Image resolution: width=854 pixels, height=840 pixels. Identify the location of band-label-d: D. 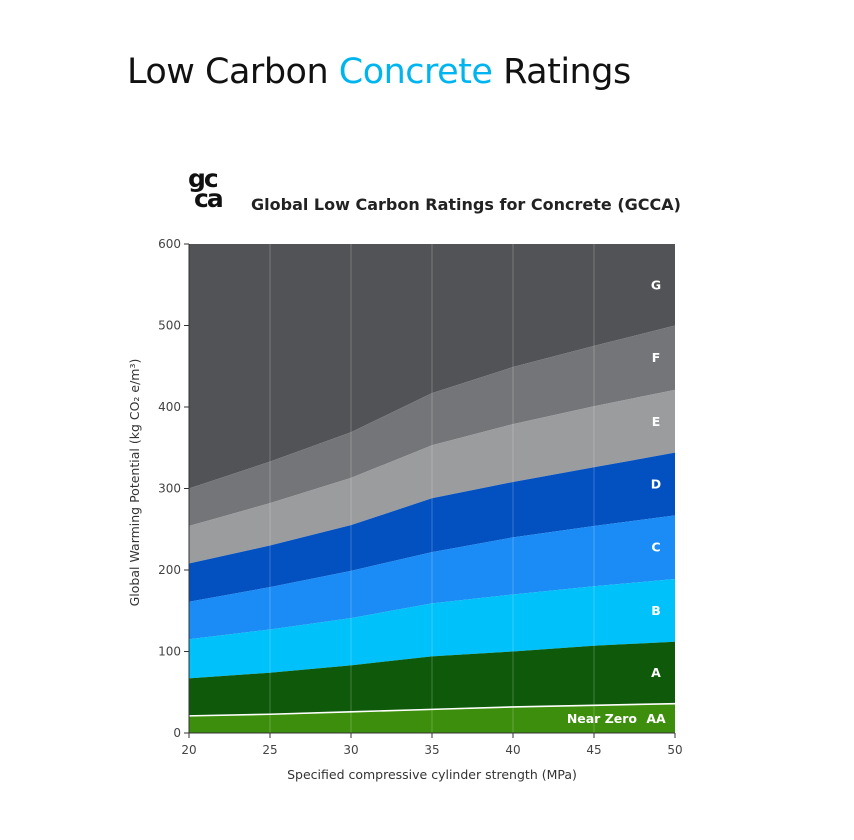
(656, 484).